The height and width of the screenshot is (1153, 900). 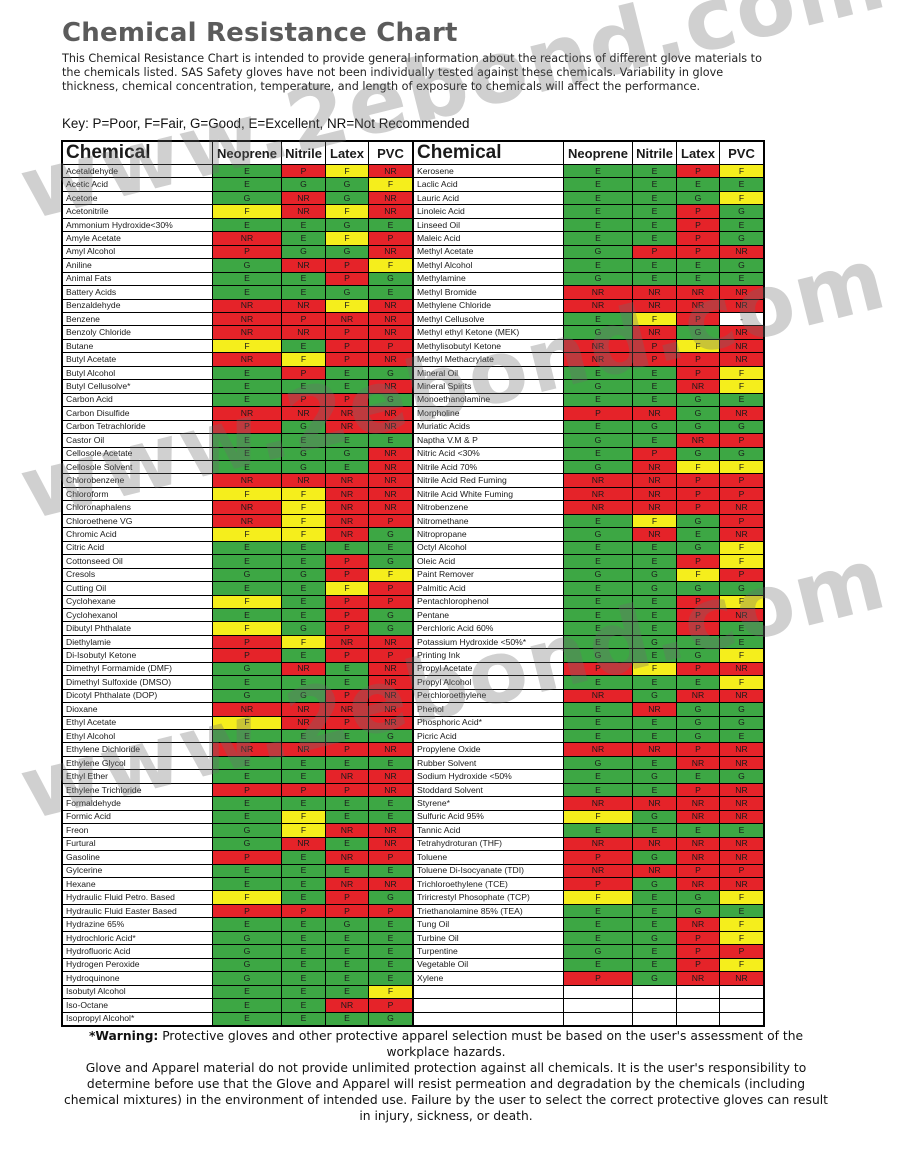 What do you see at coordinates (588, 440) in the screenshot?
I see `table-row: Naptha V.M & P G E NR P` at bounding box center [588, 440].